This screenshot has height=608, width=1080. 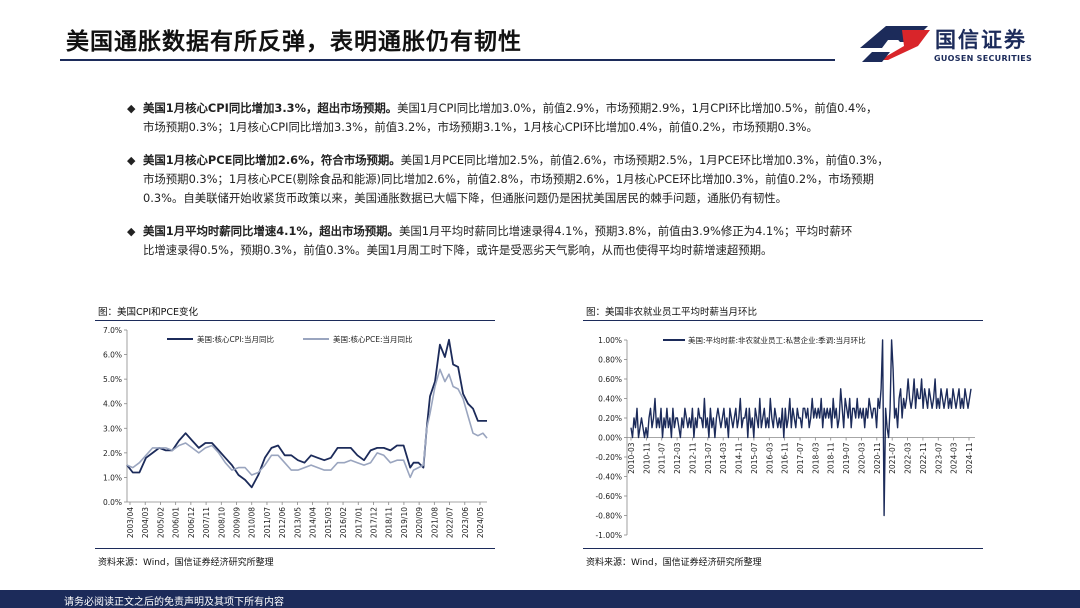 I want to click on right-chart-source: 资料来源：Wind，国信证券经济研究所整理, so click(x=674, y=563).